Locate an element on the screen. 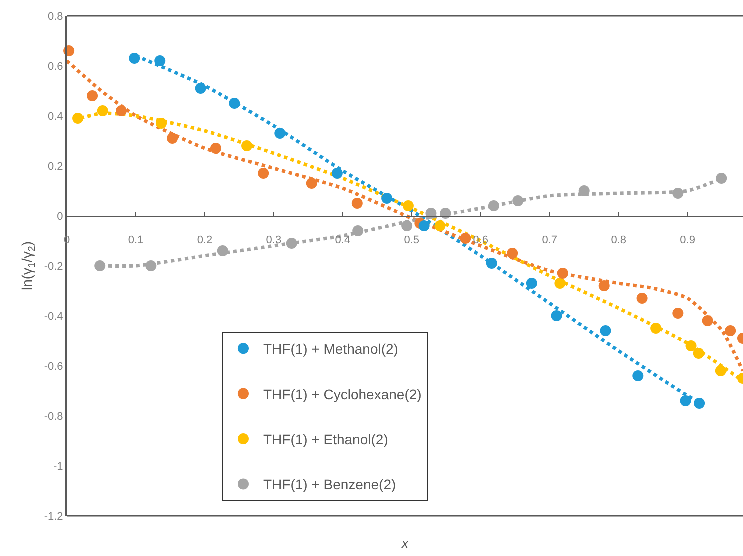 This screenshot has height=556, width=743. y-tick-label: -0.8 is located at coordinates (54, 416).